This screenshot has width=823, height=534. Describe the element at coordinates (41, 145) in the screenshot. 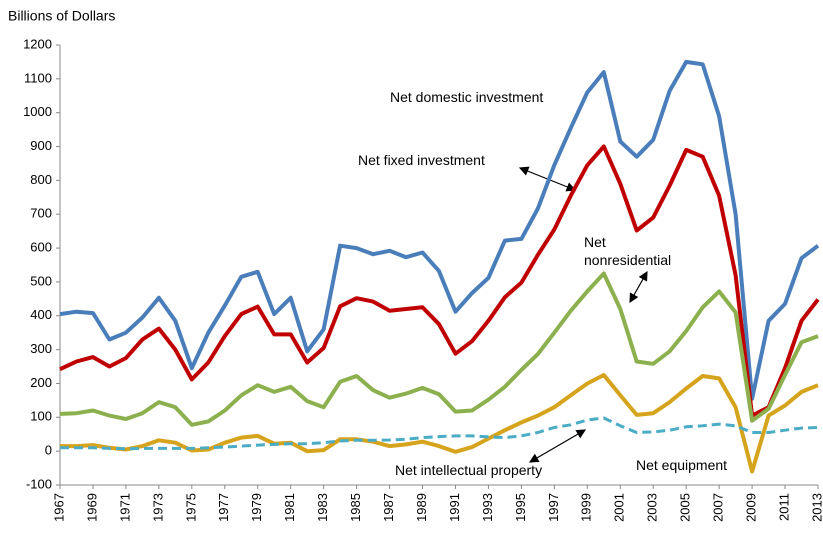

I see `y-tick-label: 900` at that location.